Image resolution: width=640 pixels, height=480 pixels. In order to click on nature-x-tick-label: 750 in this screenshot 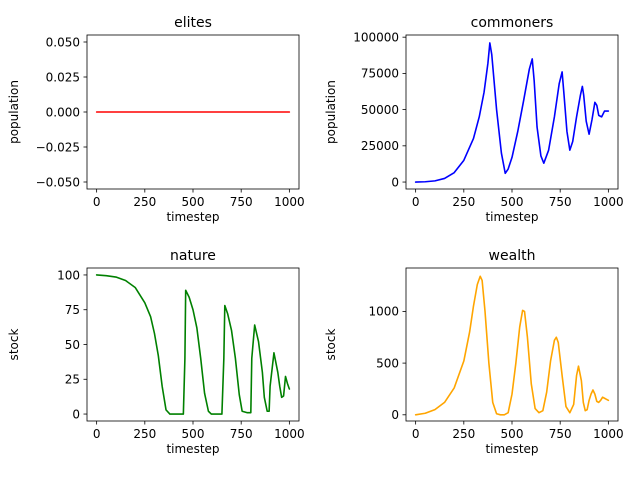, I will do `click(241, 434)`.